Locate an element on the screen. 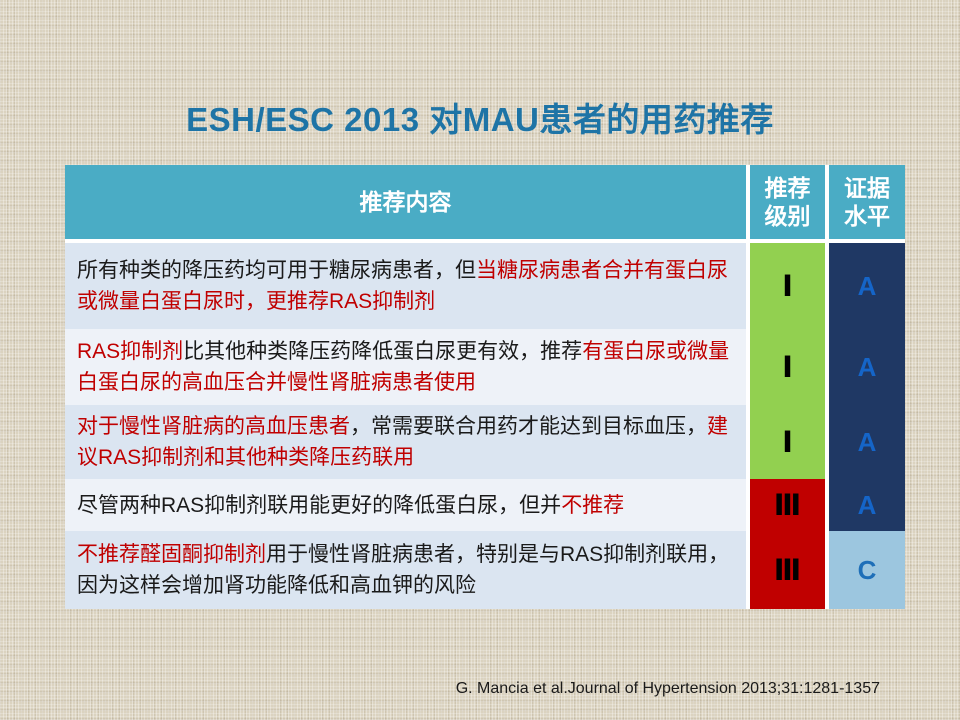 The width and height of the screenshot is (960, 720). text-segment: 当糖尿病患者合并有蛋白尿或微量白蛋白尿时，更推荐RAS抑制剂 is located at coordinates (402, 286).